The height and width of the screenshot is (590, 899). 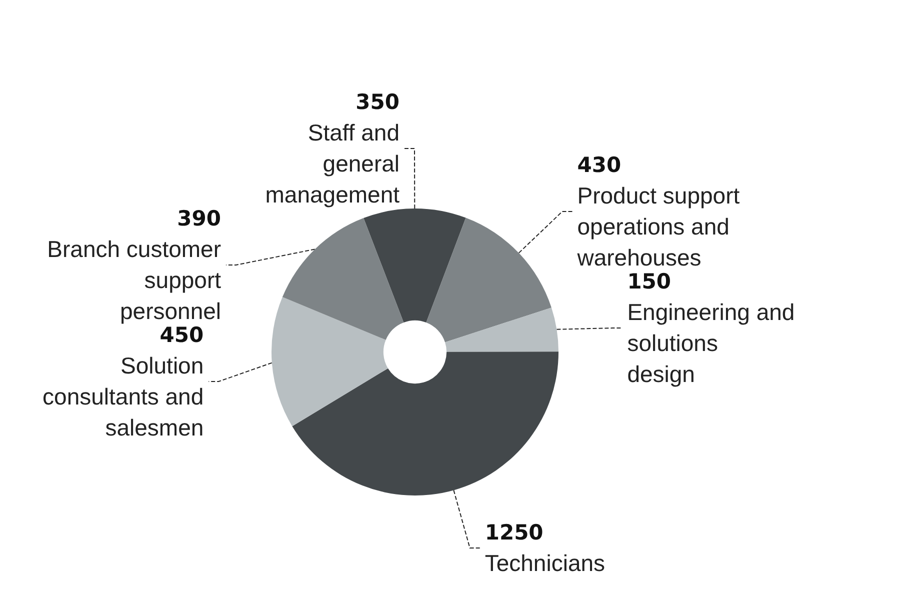 I want to click on data-label: 1250, so click(x=514, y=532).